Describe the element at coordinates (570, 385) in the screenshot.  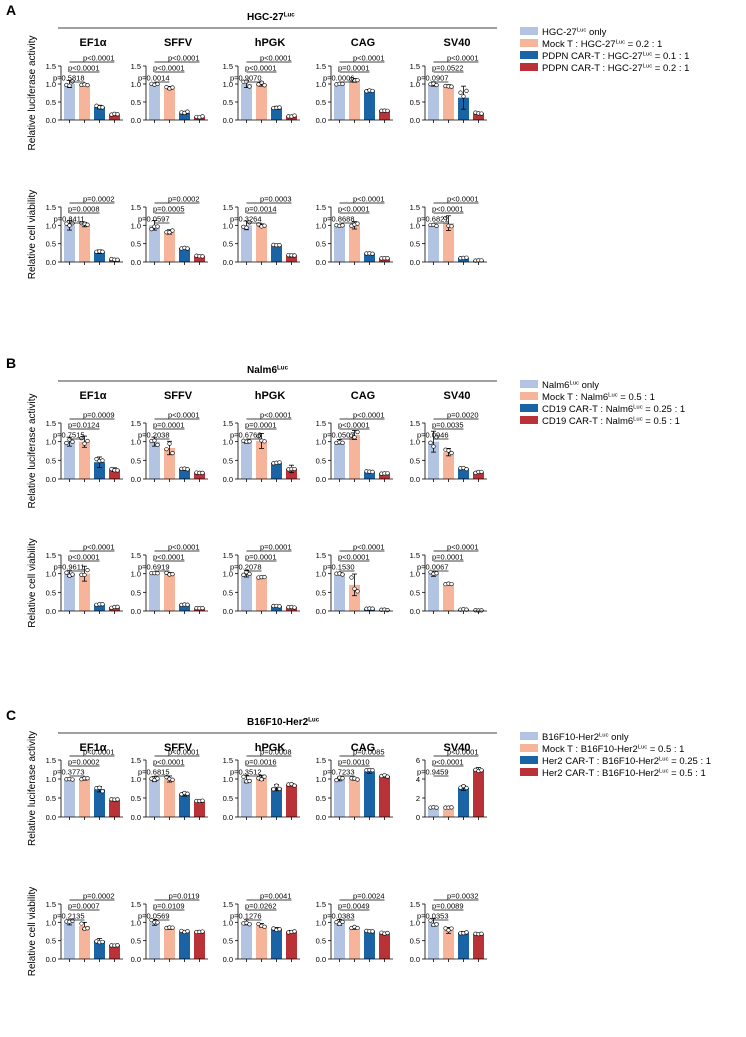
I see `legend-label: Nalm6Luc only` at that location.